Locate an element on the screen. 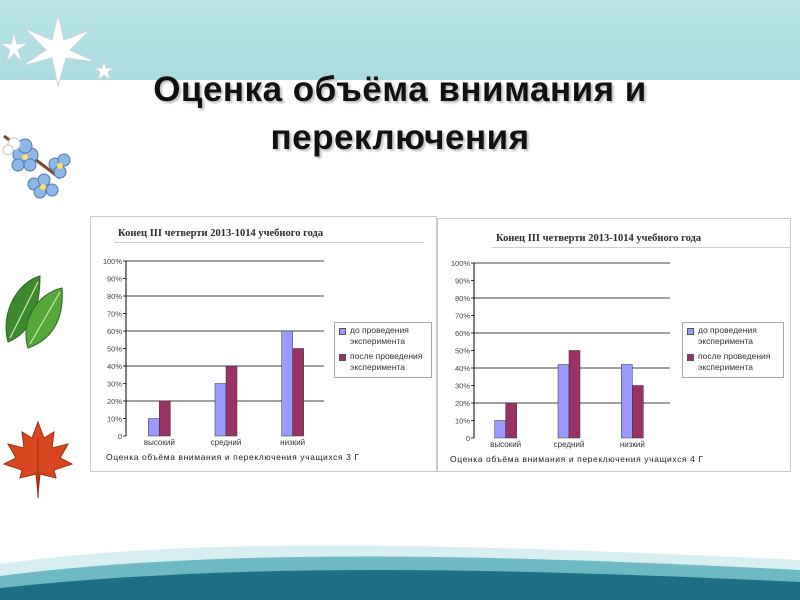 The width and height of the screenshot is (800, 600). snowflake-icon is located at coordinates (58, 50).